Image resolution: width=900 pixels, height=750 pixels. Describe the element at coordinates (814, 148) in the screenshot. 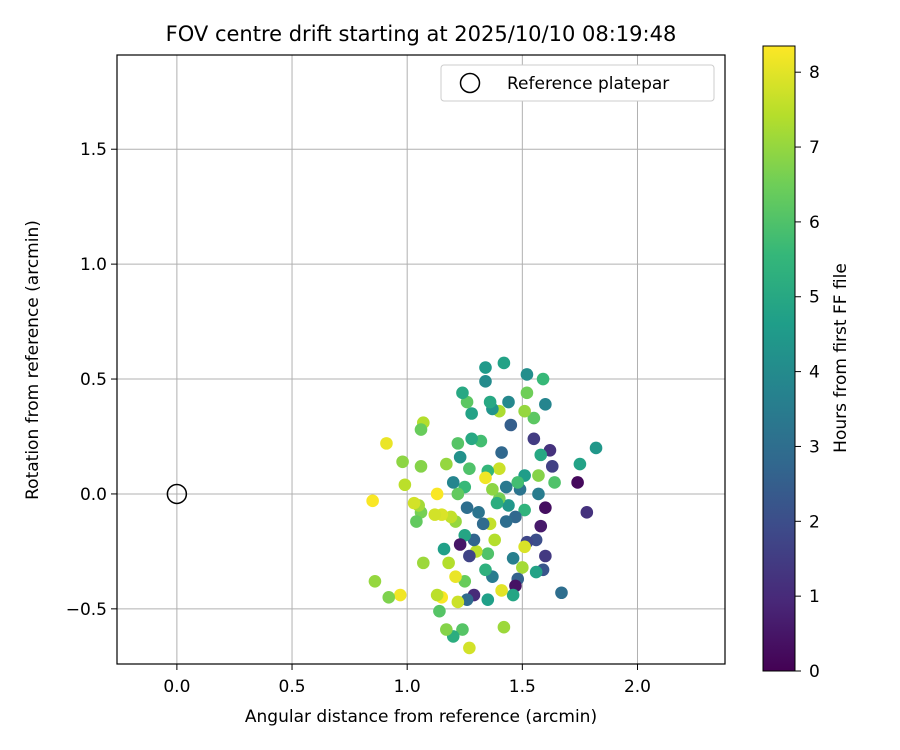

I see `colorbar-tick-label: 7` at that location.